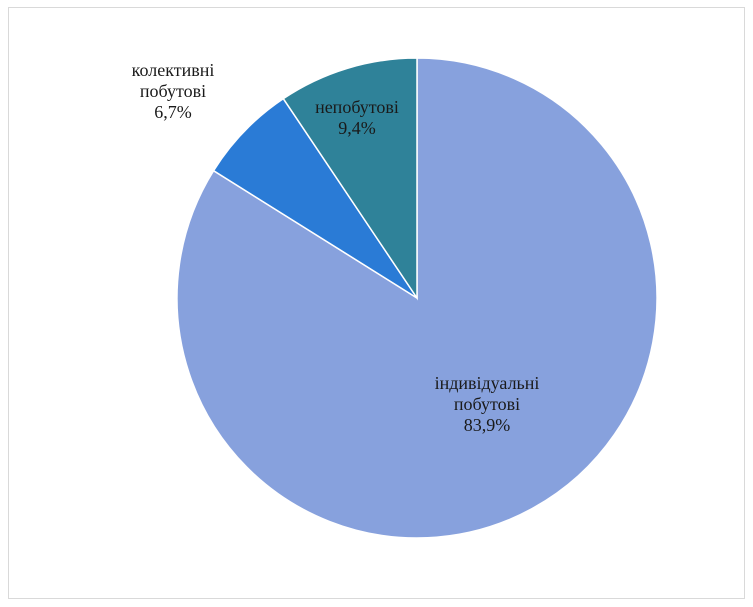  Describe the element at coordinates (350, 179) in the screenshot. I see `slice-non-household` at that location.